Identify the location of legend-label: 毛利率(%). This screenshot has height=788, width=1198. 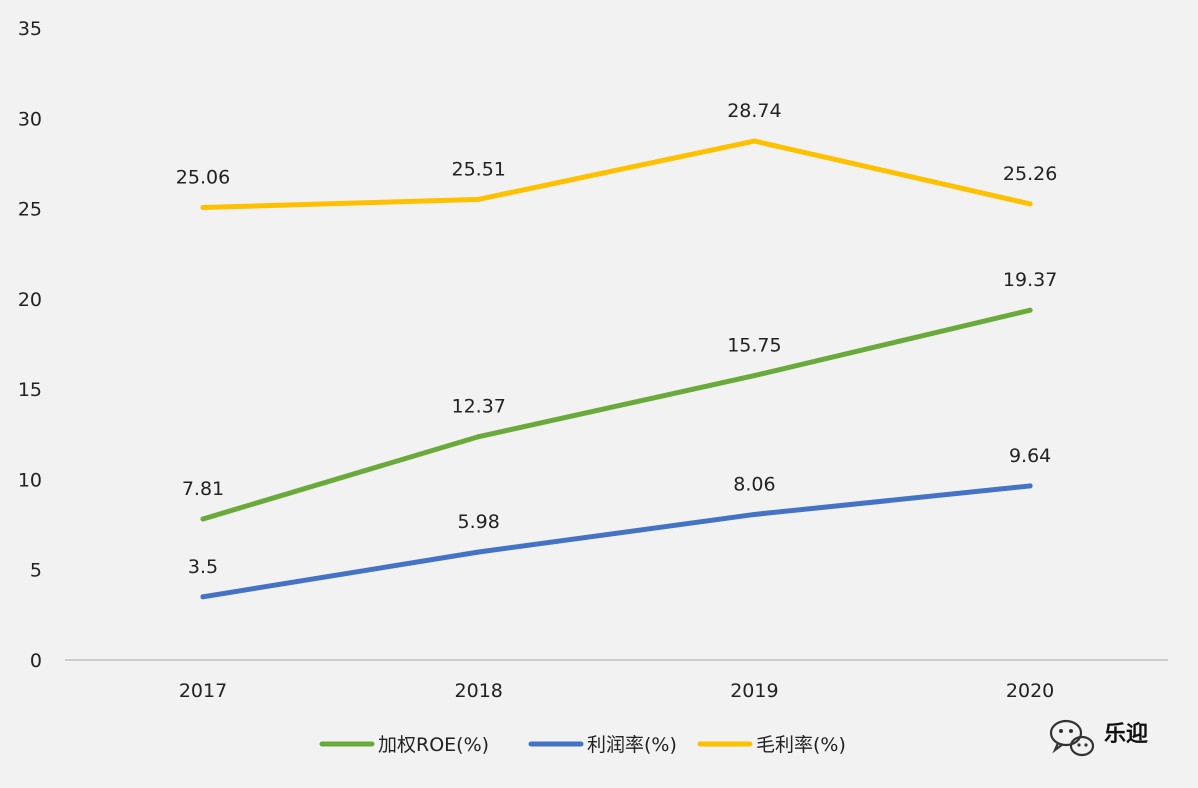
(801, 745).